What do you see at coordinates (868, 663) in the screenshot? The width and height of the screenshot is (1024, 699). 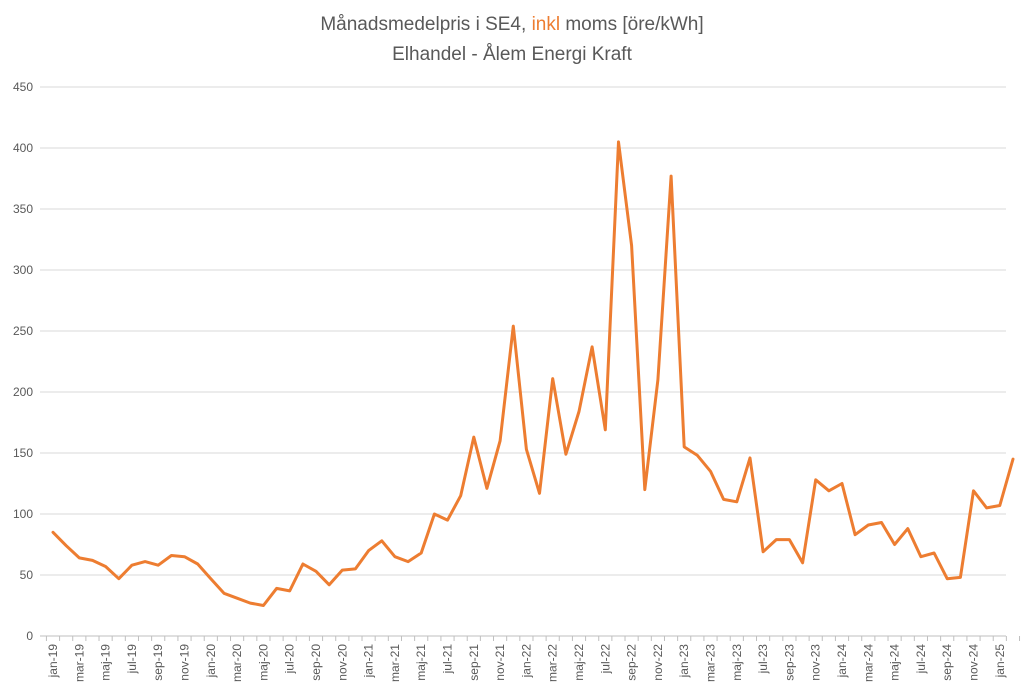 I see `x-tick-label: mar-24` at bounding box center [868, 663].